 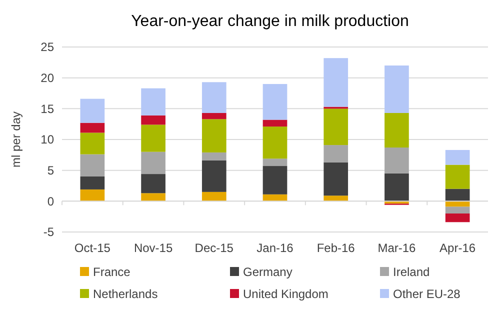 I want to click on x-tick-label: Nov-15, so click(x=153, y=248).